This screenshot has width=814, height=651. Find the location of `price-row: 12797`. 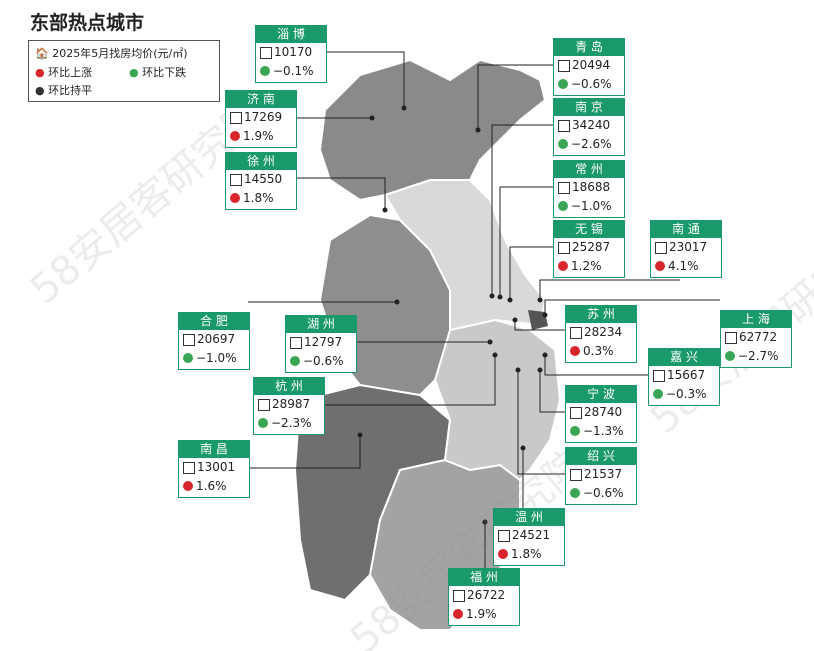

price-row: 12797 is located at coordinates (321, 342).